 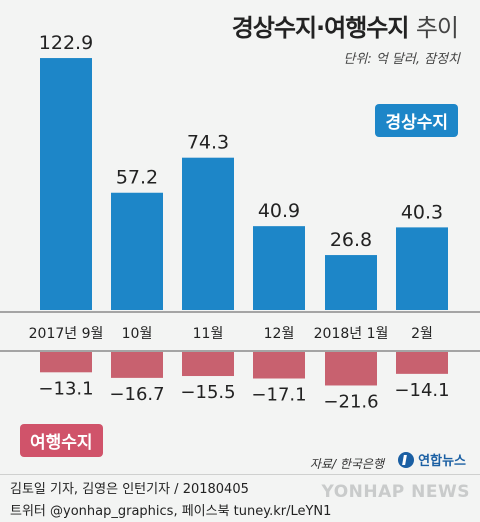 What do you see at coordinates (395, 492) in the screenshot?
I see `watermark: YONHAP NEWS` at bounding box center [395, 492].